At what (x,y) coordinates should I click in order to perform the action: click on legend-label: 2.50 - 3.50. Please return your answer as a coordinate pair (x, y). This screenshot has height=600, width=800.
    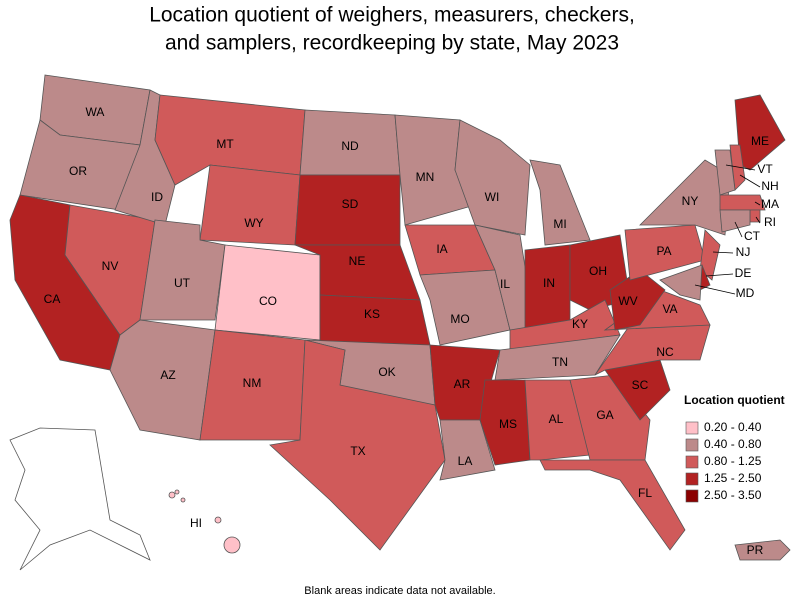
    Looking at the image, I should click on (733, 495).